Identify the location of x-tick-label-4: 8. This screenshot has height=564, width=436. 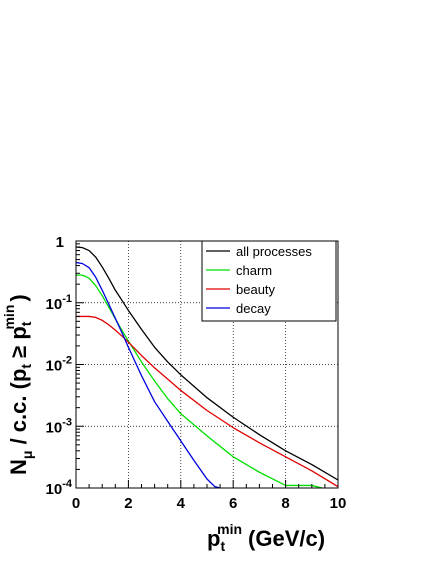
(285, 503).